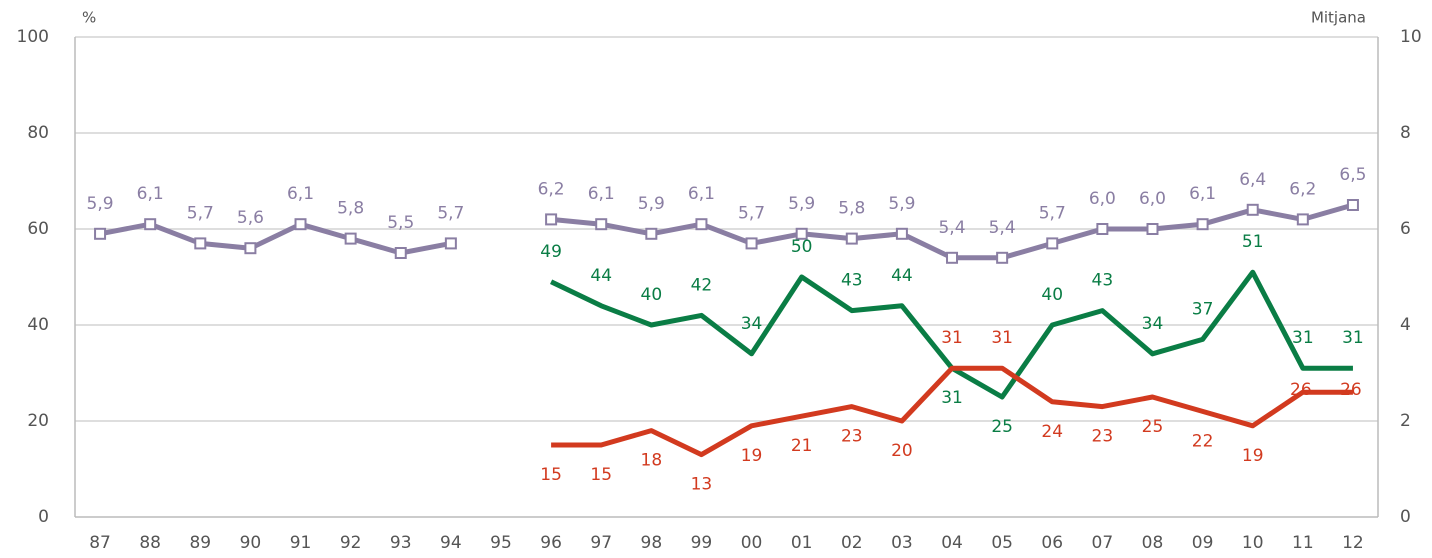  What do you see at coordinates (100, 543) in the screenshot?
I see `x-tick-label: 87` at bounding box center [100, 543].